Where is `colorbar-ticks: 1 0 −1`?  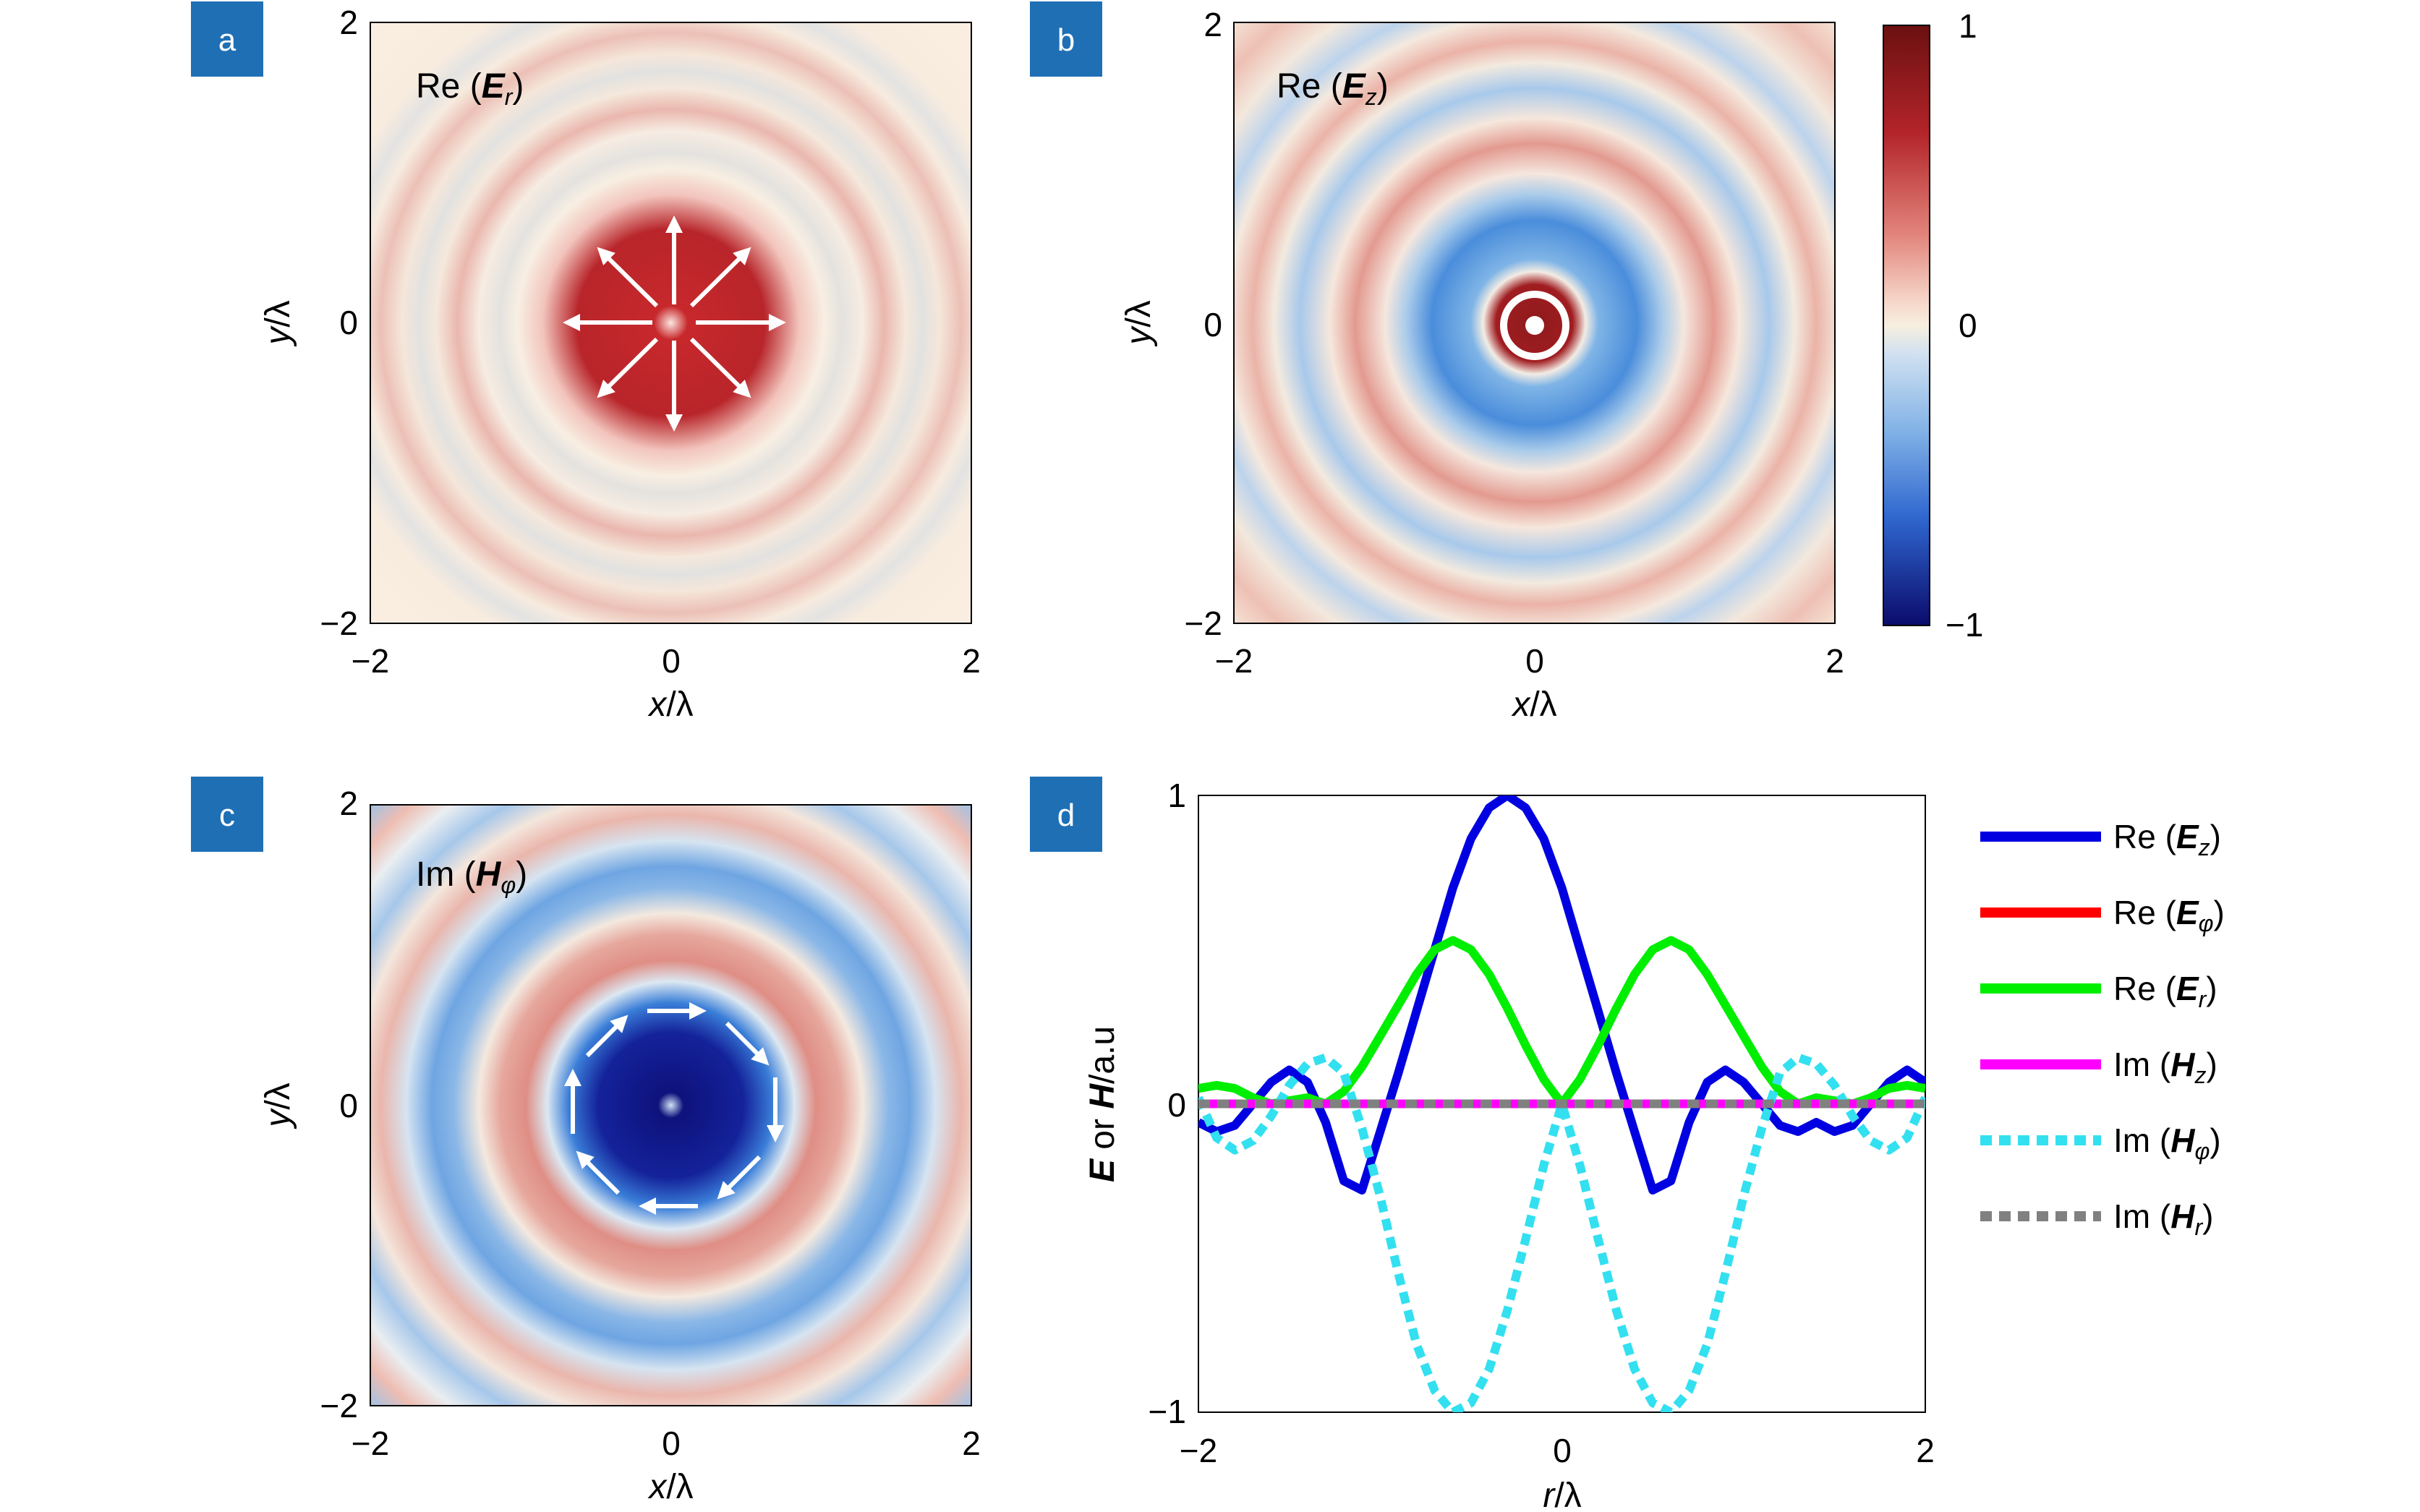 colorbar-ticks: 1 0 −1 is located at coordinates (1964, 325).